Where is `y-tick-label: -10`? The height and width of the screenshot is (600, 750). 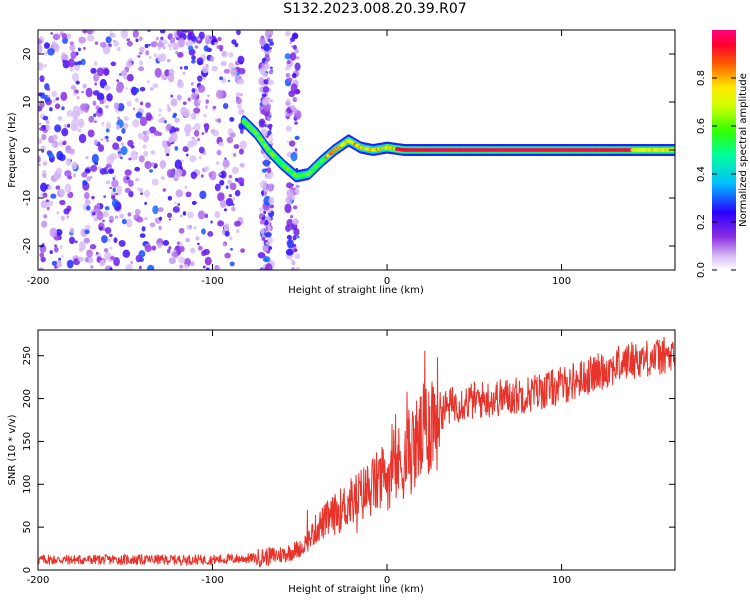
y-tick-label: -10 is located at coordinates (27, 198).